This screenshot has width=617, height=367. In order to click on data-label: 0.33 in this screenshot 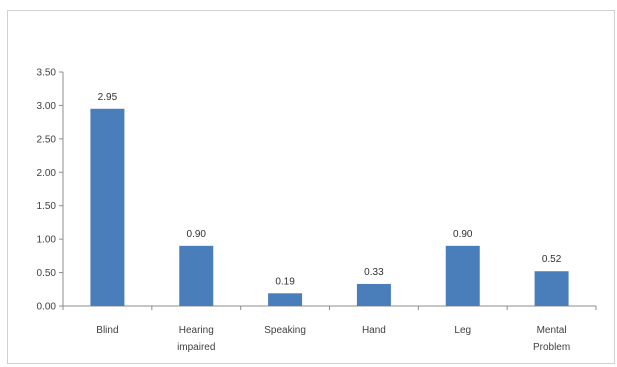, I will do `click(374, 272)`.